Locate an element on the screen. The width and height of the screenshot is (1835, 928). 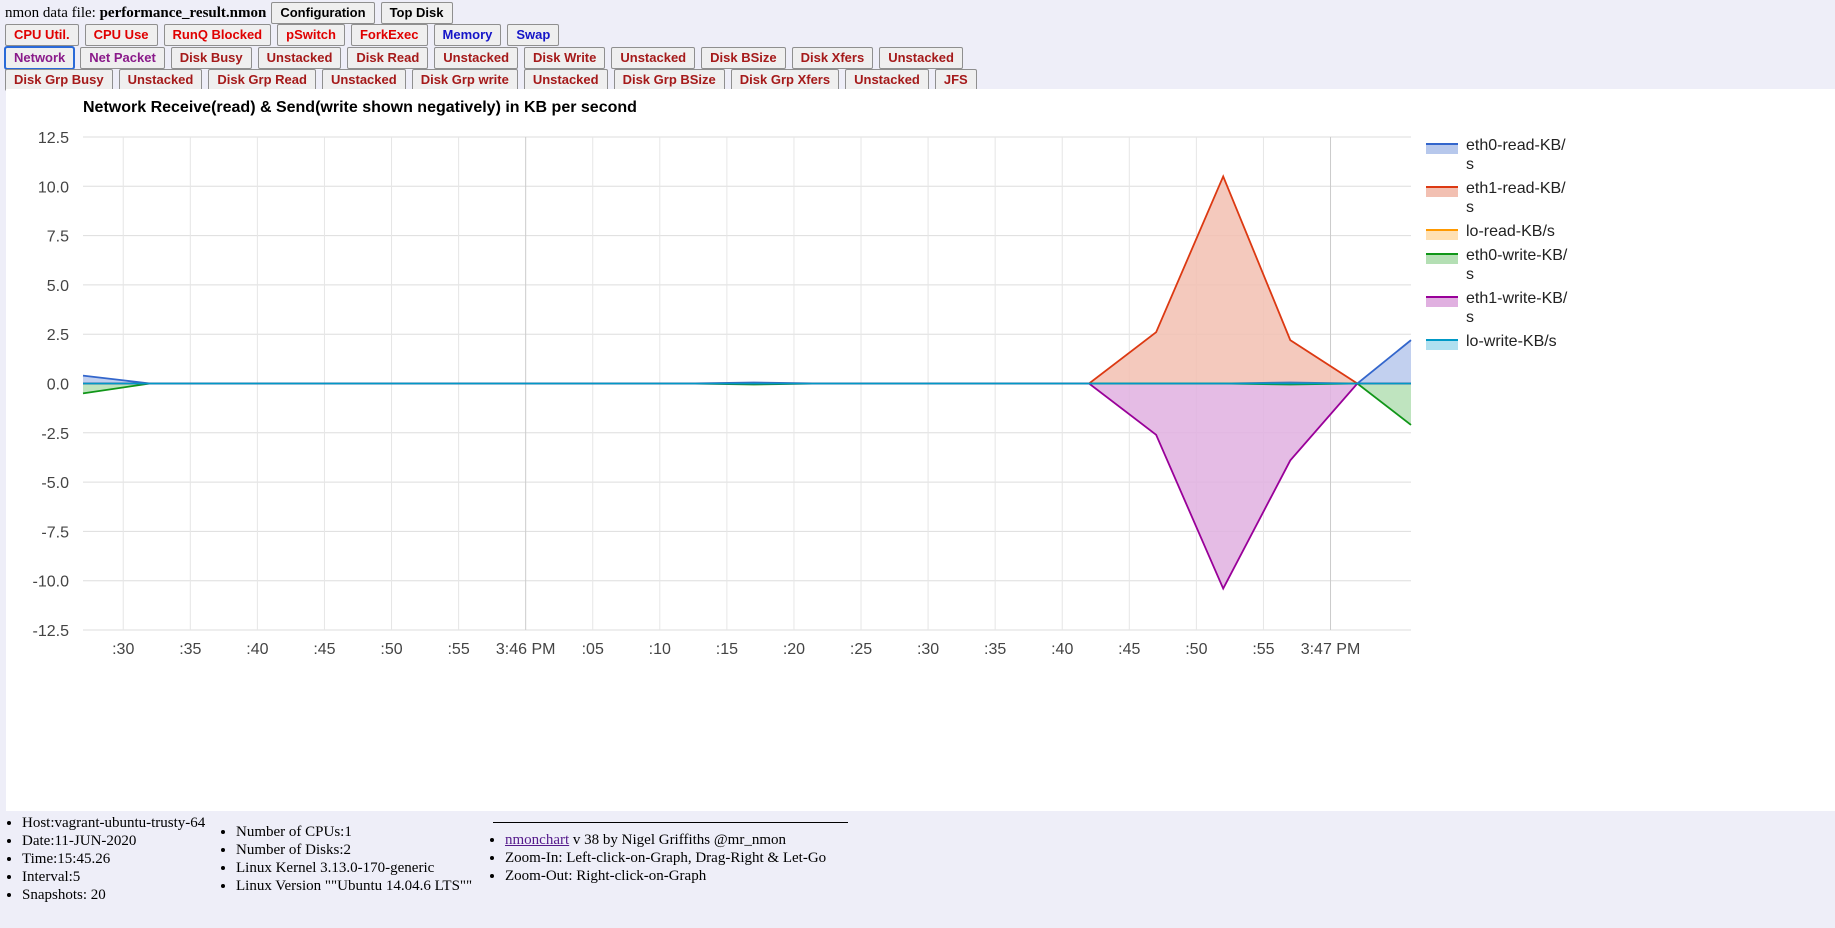
tab-forkexec-button: ForkExec is located at coordinates (389, 35).